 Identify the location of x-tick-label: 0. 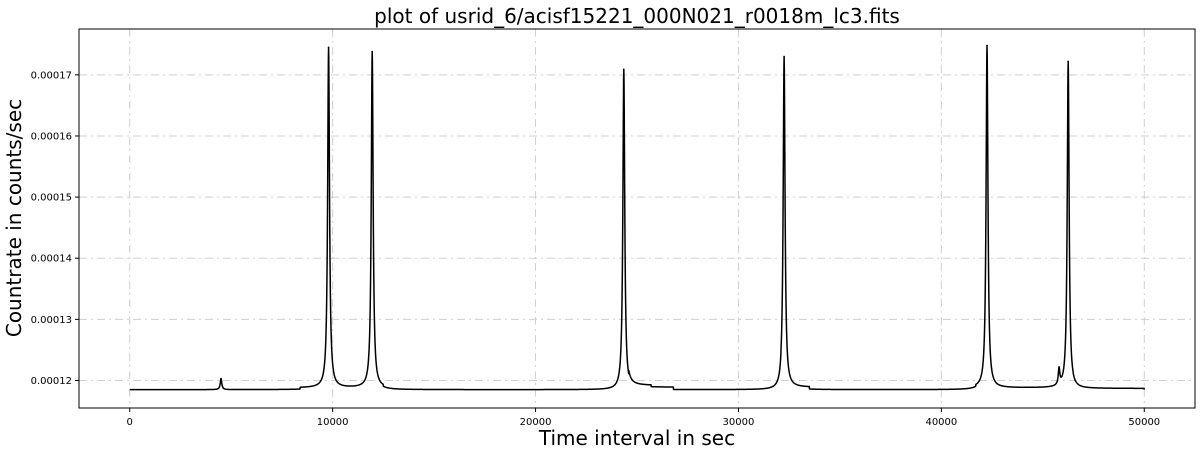
(130, 422).